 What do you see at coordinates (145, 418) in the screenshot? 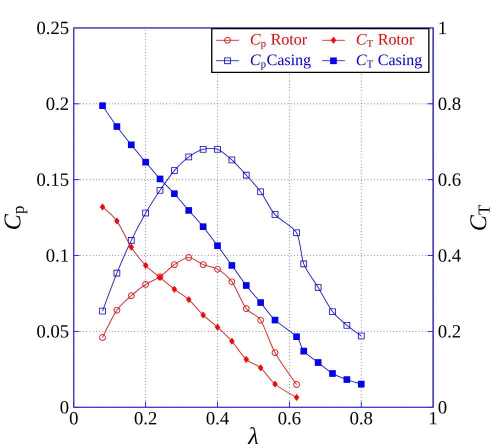
I see `x-tick-label: 0.2` at bounding box center [145, 418].